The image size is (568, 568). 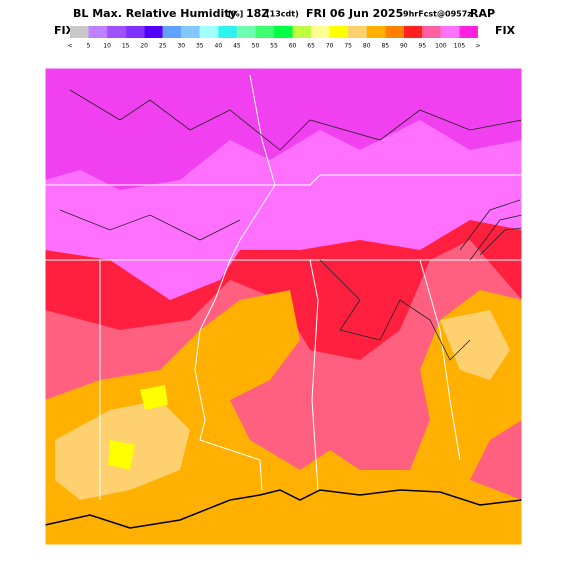 I want to click on local-time: (13cdt), so click(x=282, y=14).